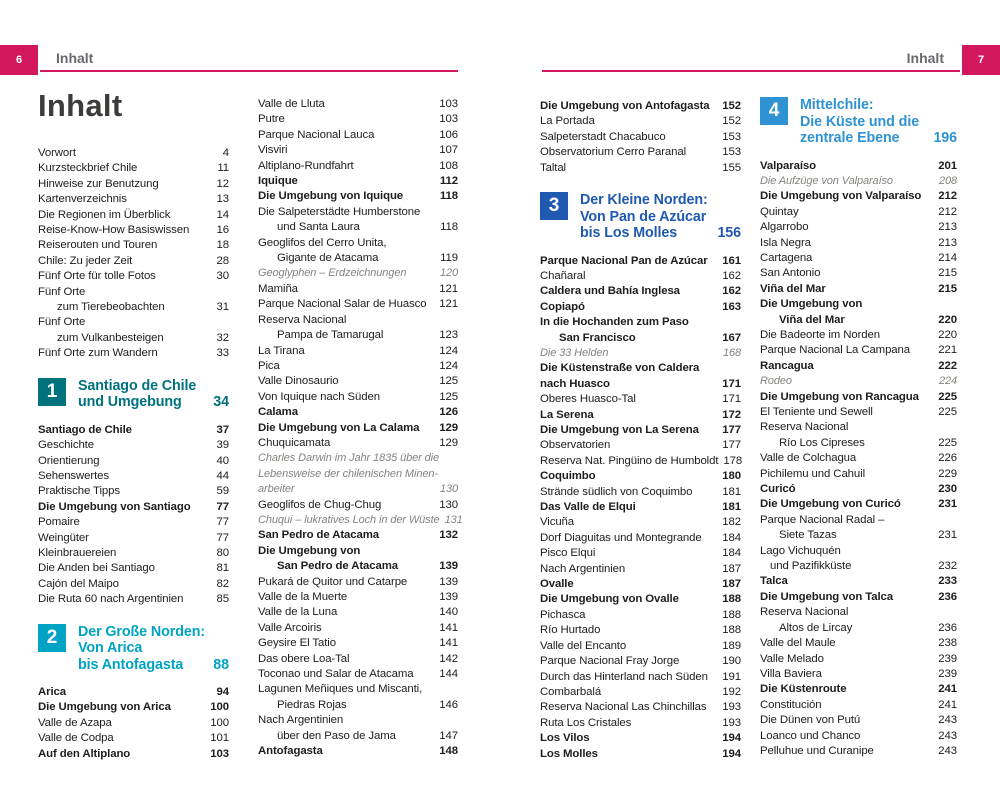  Describe the element at coordinates (223, 475) in the screenshot. I see `toc-entry-page: 44` at that location.